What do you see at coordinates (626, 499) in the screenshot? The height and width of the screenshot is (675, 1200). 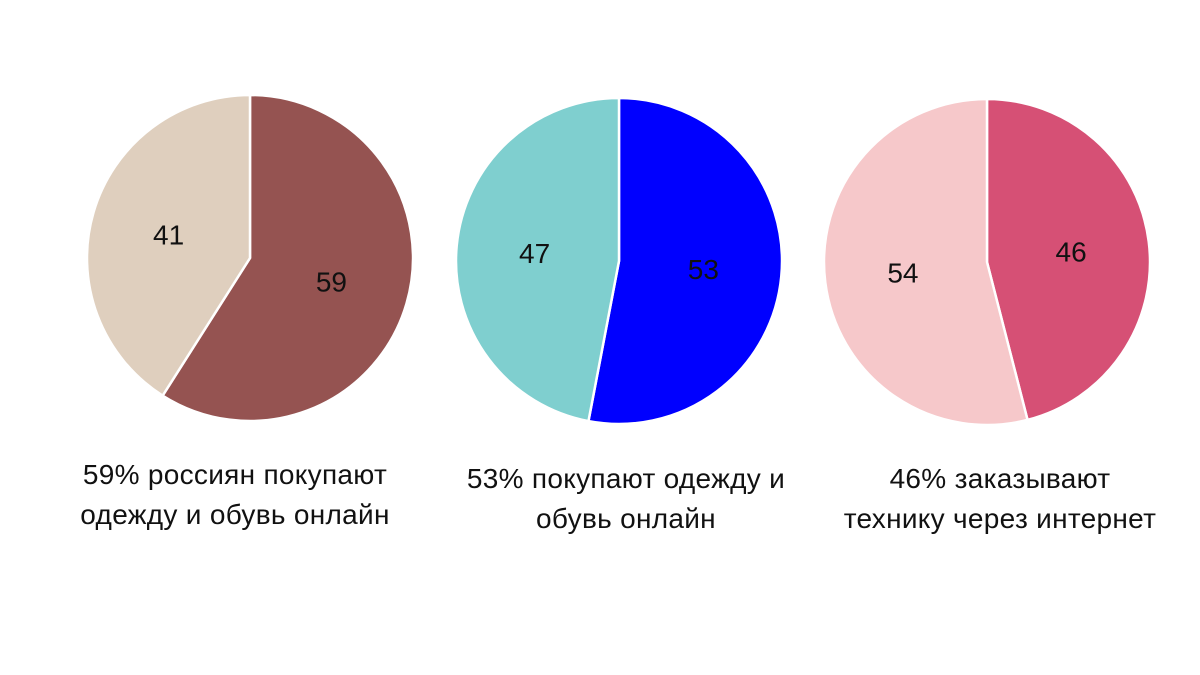 I see `caption-2: 53% покупают одежду и обувь онлайн` at bounding box center [626, 499].